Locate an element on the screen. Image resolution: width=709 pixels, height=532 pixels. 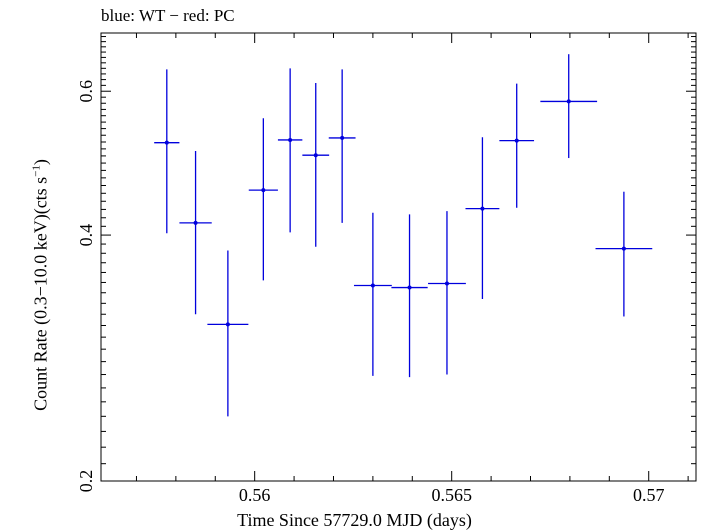
chart-title: blue: WT − red: PC is located at coordinates (168, 15).